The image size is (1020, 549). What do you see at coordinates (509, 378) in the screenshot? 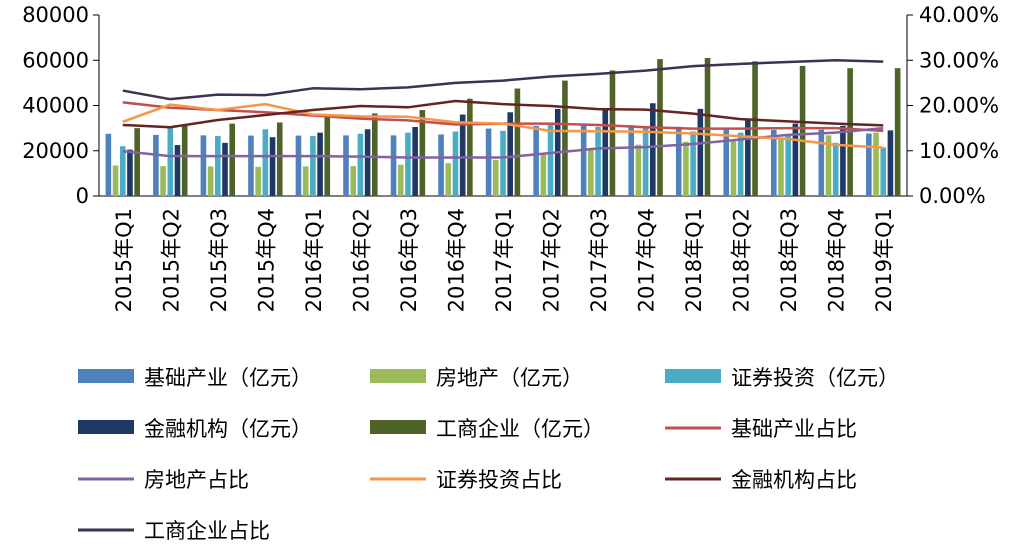
I see `legend-label: 房地产（亿元）` at bounding box center [509, 378].